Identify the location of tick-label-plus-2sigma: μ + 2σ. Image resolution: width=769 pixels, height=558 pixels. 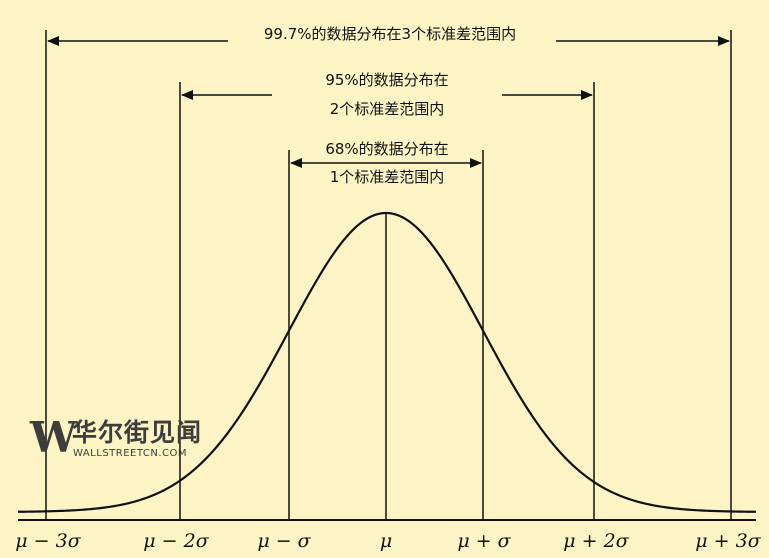
(596, 541).